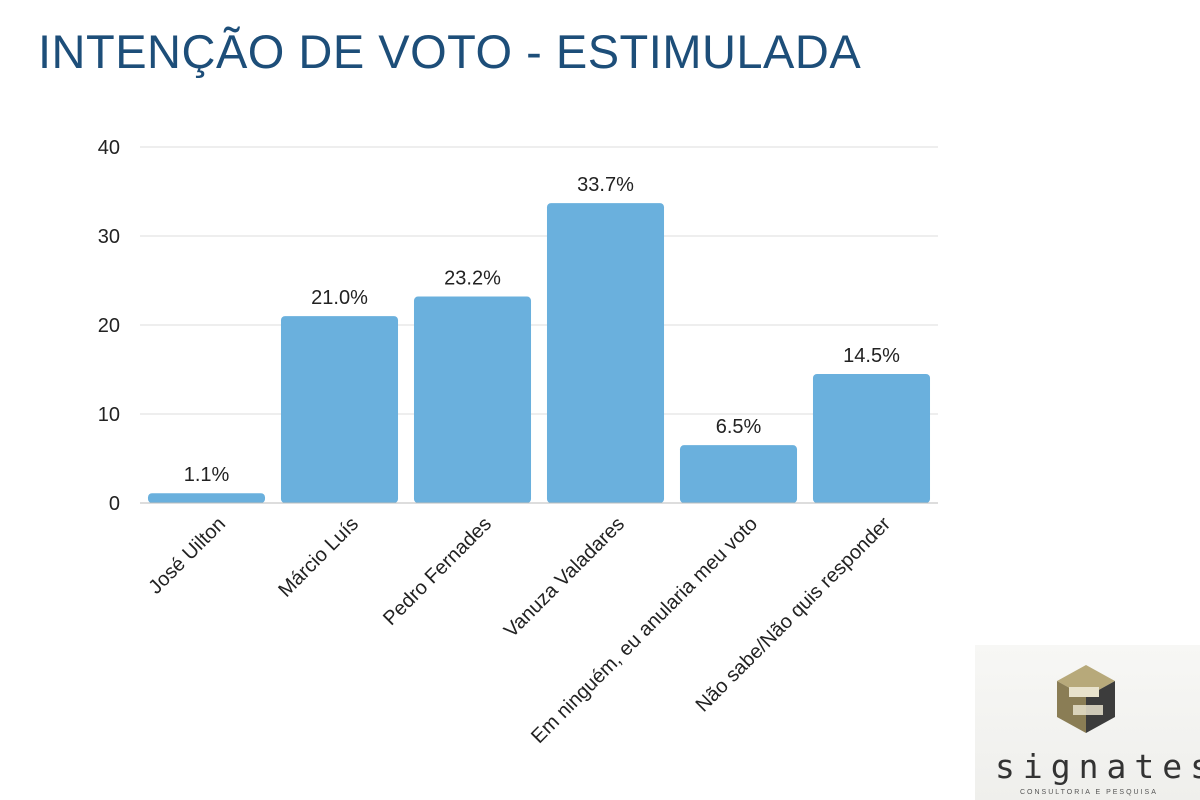 The width and height of the screenshot is (1200, 800). Describe the element at coordinates (1097, 766) in the screenshot. I see `logo-name: signates` at that location.